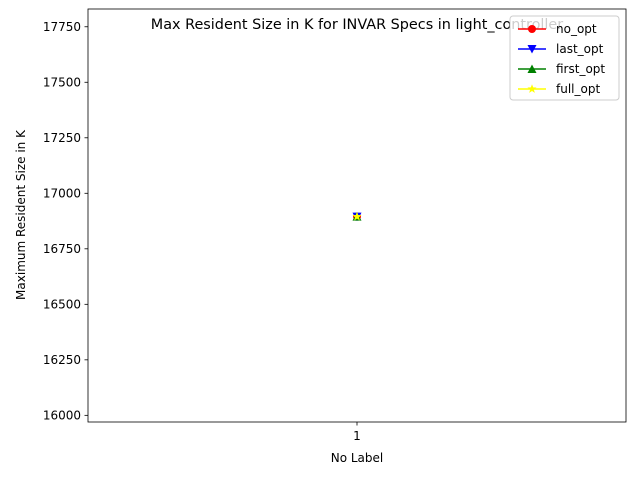  I want to click on legend-box, so click(564, 58).